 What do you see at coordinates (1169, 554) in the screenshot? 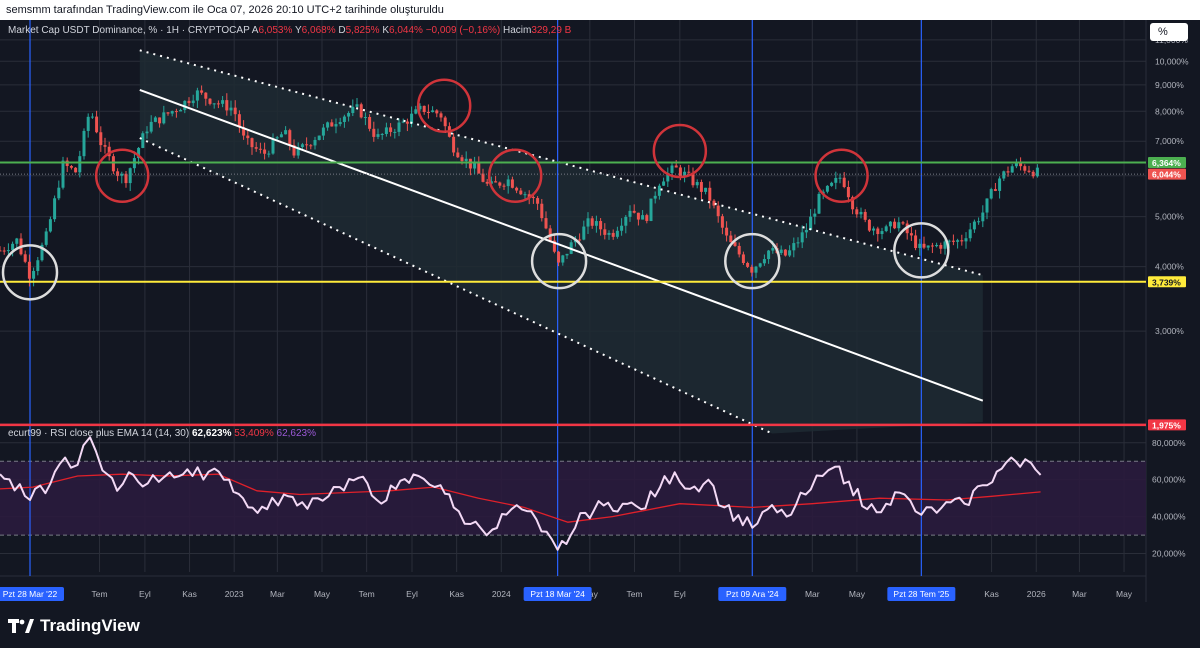
I see `rsi-axis-tick-label: 20,000%` at bounding box center [1169, 554].